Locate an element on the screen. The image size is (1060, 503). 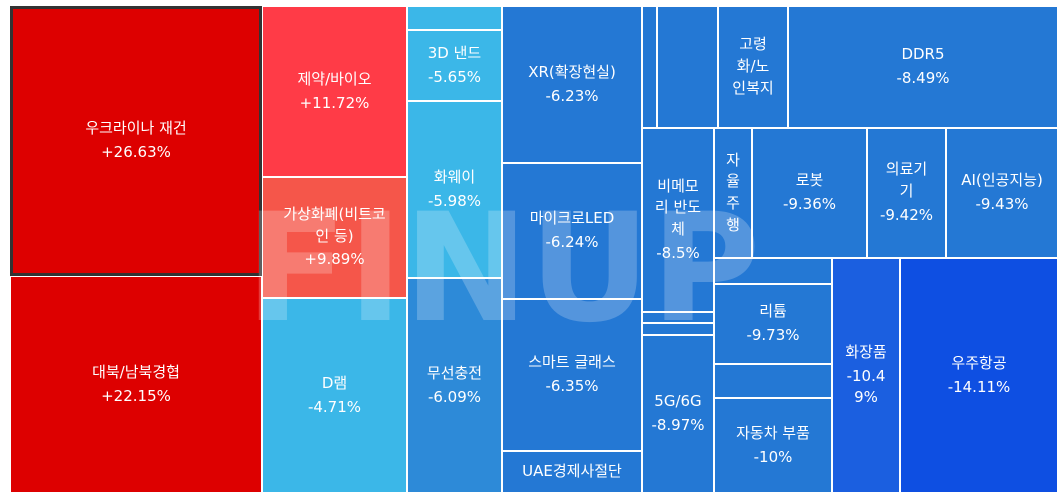
tile-label: 비메모 리 반도 체 is located at coordinates (678, 207).